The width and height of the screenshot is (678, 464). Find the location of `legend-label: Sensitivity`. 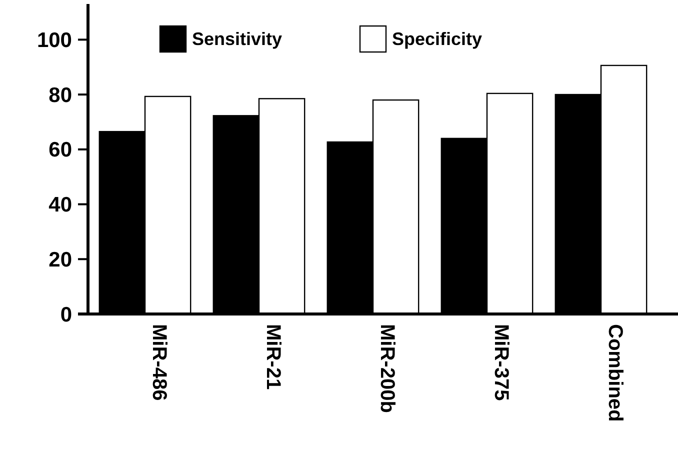

legend-label: Sensitivity is located at coordinates (237, 39).